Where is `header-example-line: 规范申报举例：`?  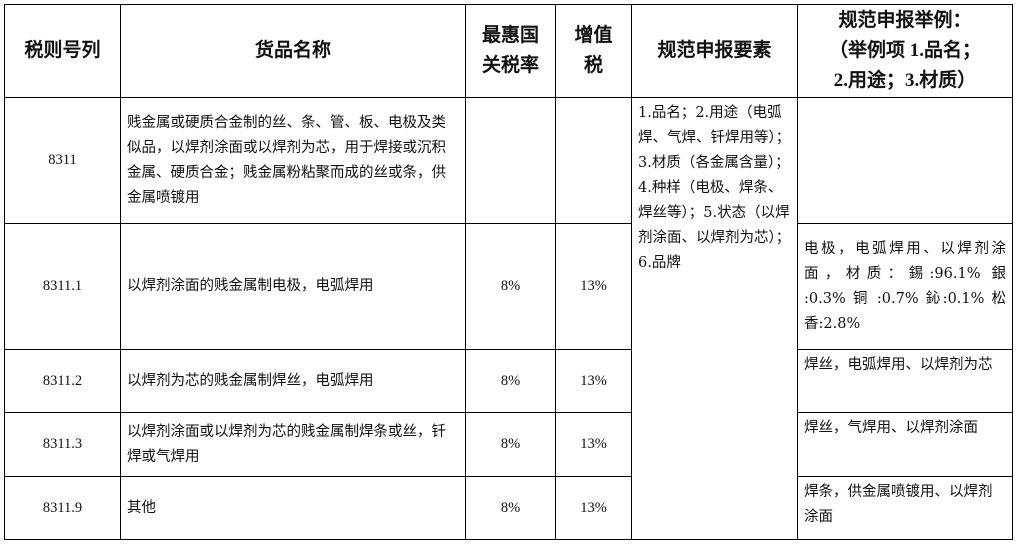
header-example-line: 规范申报举例： is located at coordinates (905, 20).